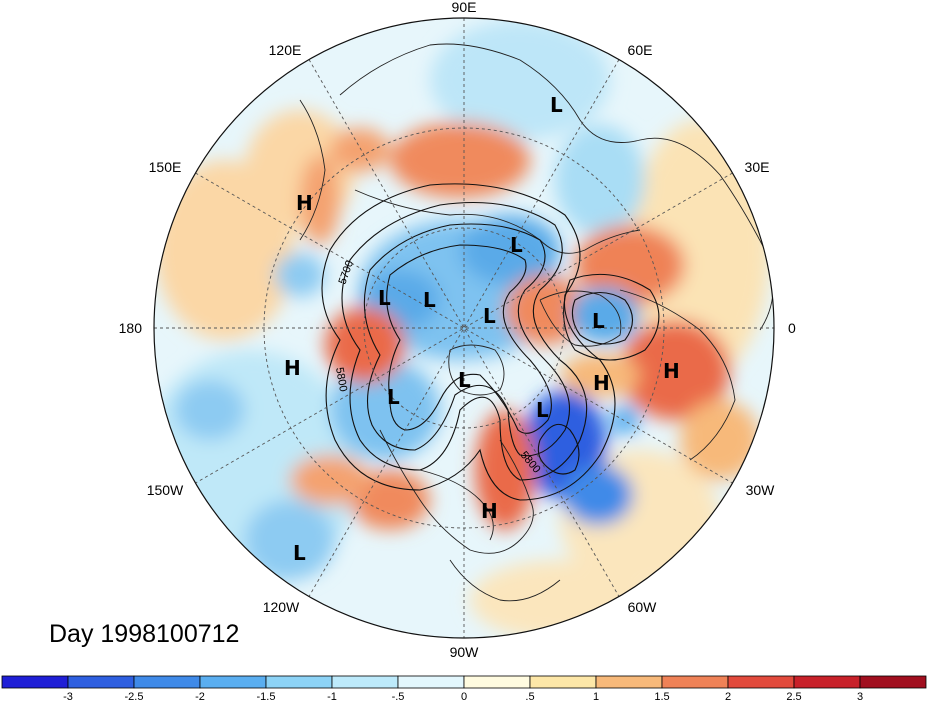 This screenshot has height=702, width=928. Describe the element at coordinates (728, 696) in the screenshot. I see `colorbar-tick-label: 2` at that location.